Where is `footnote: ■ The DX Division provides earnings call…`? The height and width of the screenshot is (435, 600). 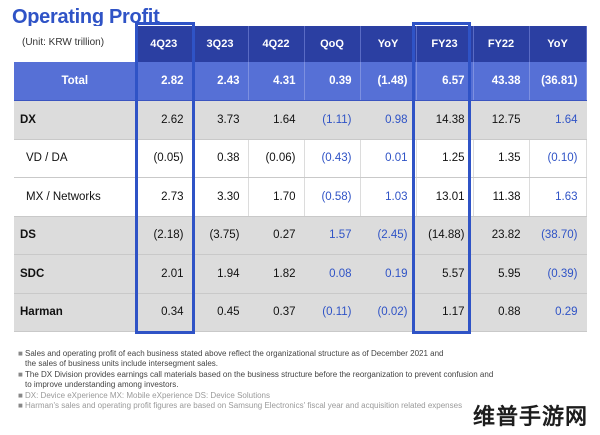
footnote: ■ The DX Division provides earnings call… is located at coordinates (298, 380).